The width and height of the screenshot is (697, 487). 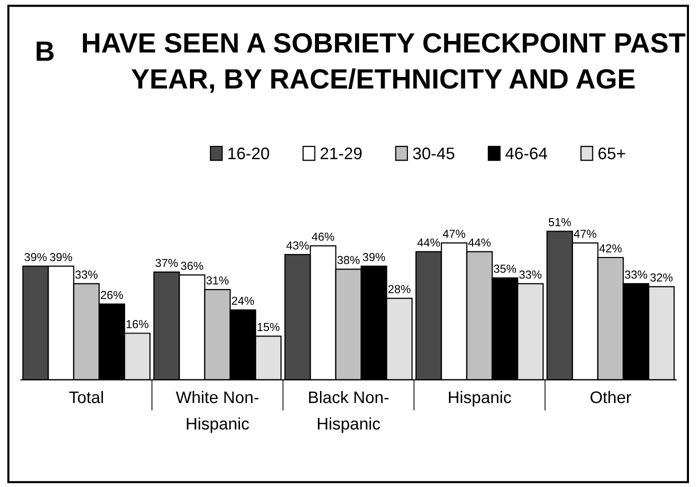 What do you see at coordinates (45, 51) in the screenshot?
I see `text: B` at bounding box center [45, 51].